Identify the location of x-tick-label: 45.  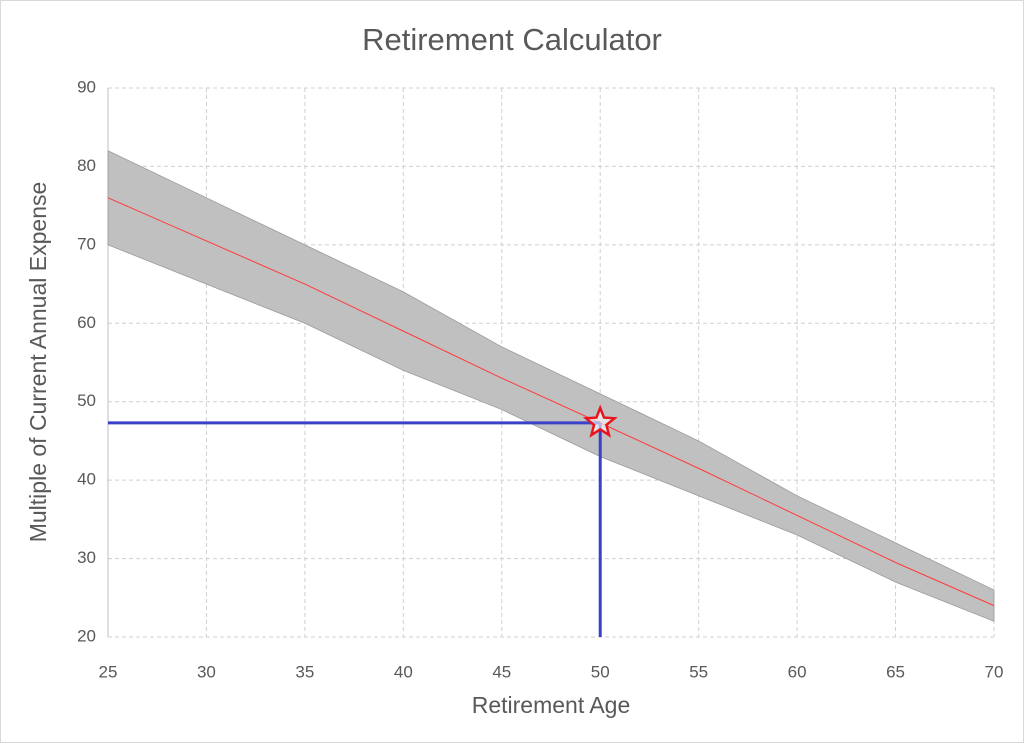
(501, 671).